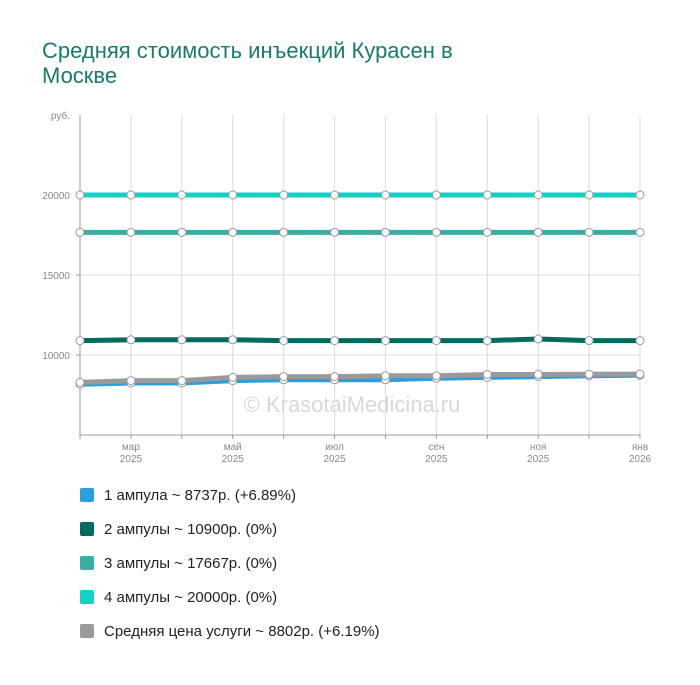 This screenshot has height=685, width=700. What do you see at coordinates (60, 116) in the screenshot?
I see `y-axis-label: руб.` at bounding box center [60, 116].